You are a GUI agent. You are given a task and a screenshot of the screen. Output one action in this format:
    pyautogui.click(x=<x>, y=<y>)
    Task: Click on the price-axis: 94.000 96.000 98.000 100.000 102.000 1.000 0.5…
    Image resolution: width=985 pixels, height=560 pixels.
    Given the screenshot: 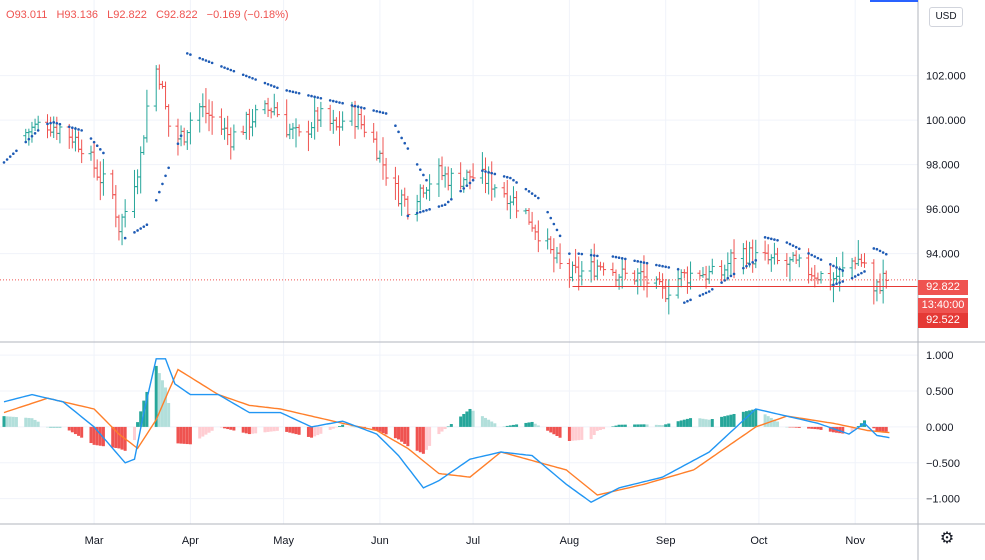 What is the action you would take?
    pyautogui.click(x=946, y=288)
    